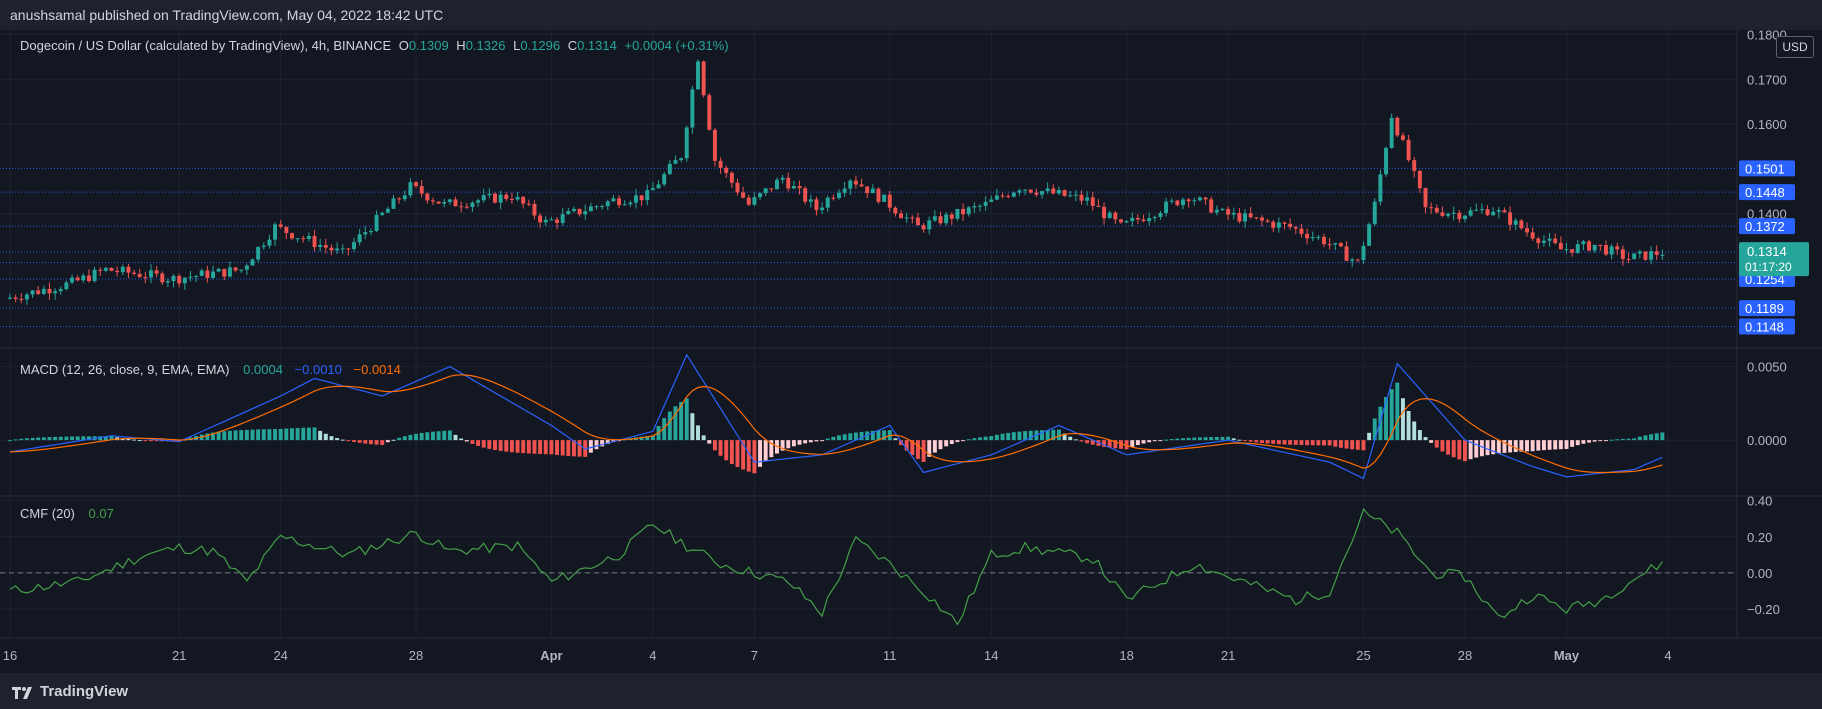 The width and height of the screenshot is (1822, 709). Describe the element at coordinates (572, 45) in the screenshot. I see `close-label: C` at that location.